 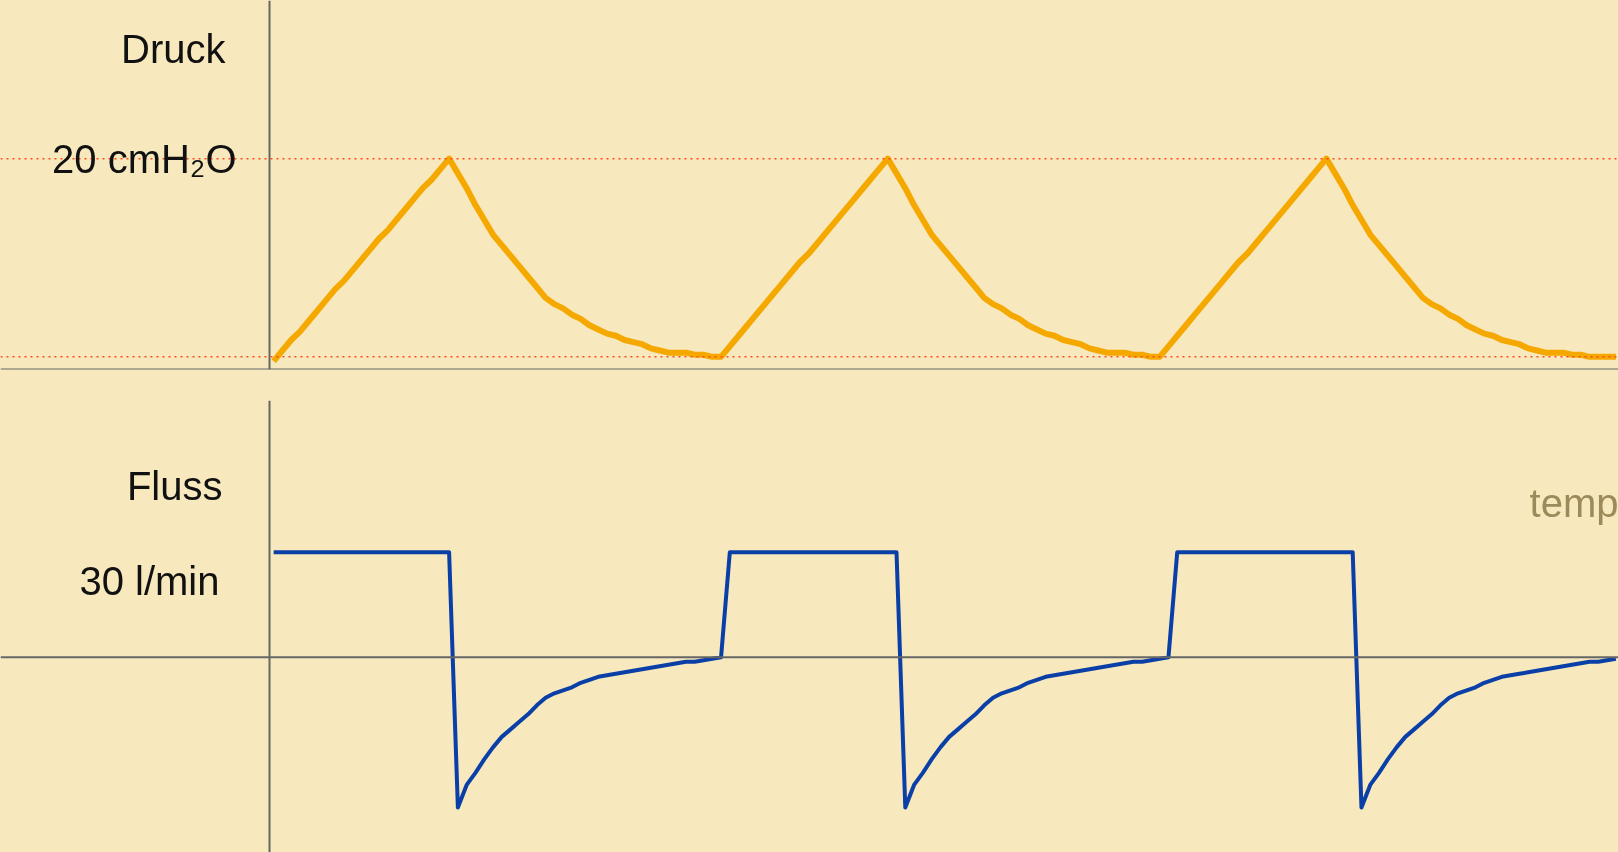 What do you see at coordinates (144, 158) in the screenshot?
I see `ref-line-label: 20 cmH₂O` at bounding box center [144, 158].